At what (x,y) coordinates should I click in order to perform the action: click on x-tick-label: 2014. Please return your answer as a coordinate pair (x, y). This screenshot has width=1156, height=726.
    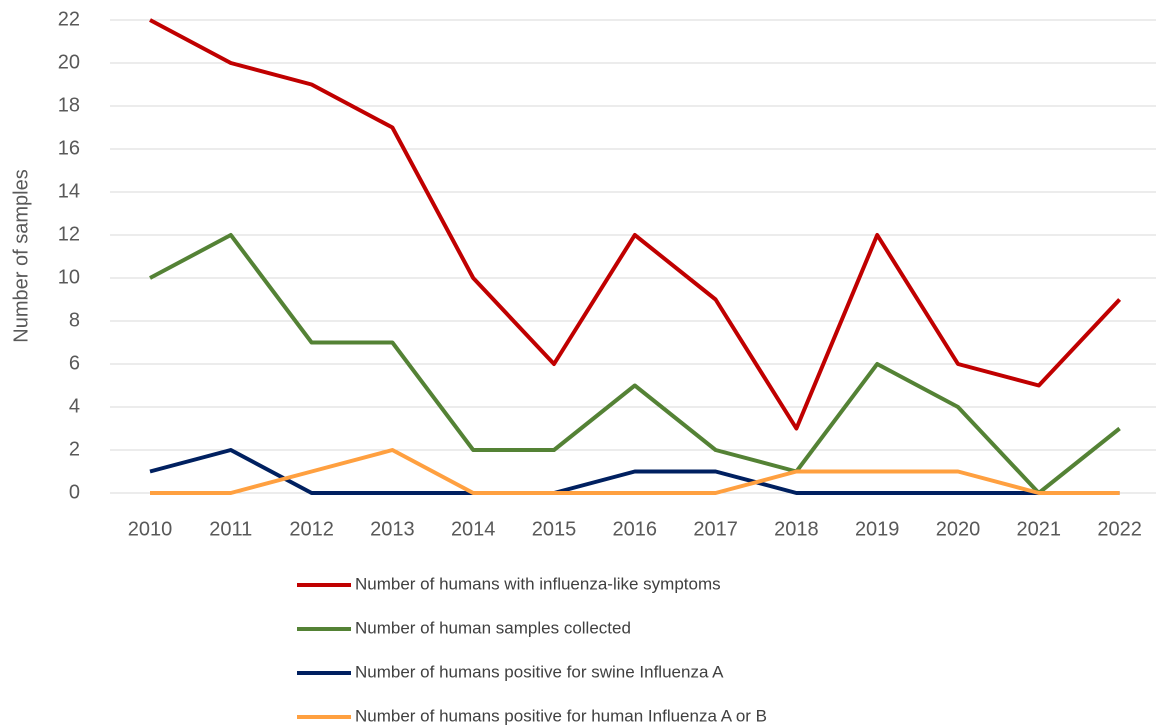
    Looking at the image, I should click on (473, 529).